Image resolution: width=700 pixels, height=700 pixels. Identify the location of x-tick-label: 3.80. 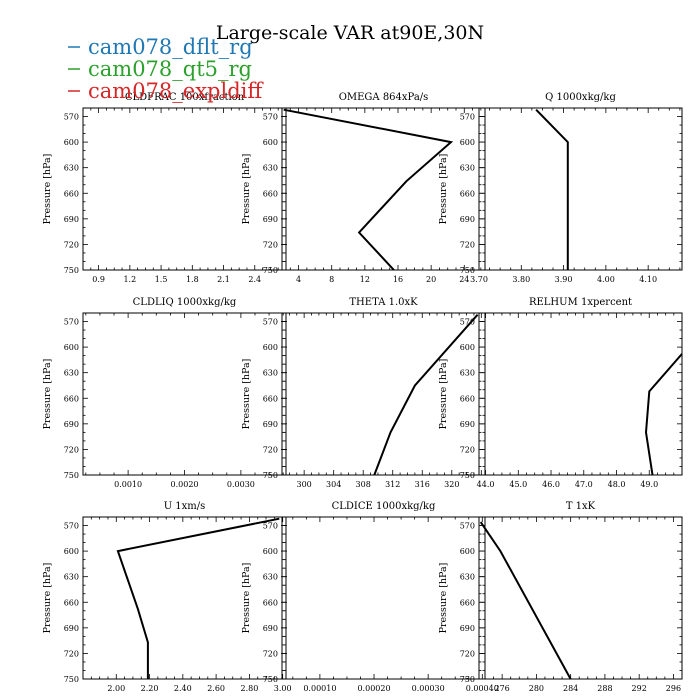
(521, 279).